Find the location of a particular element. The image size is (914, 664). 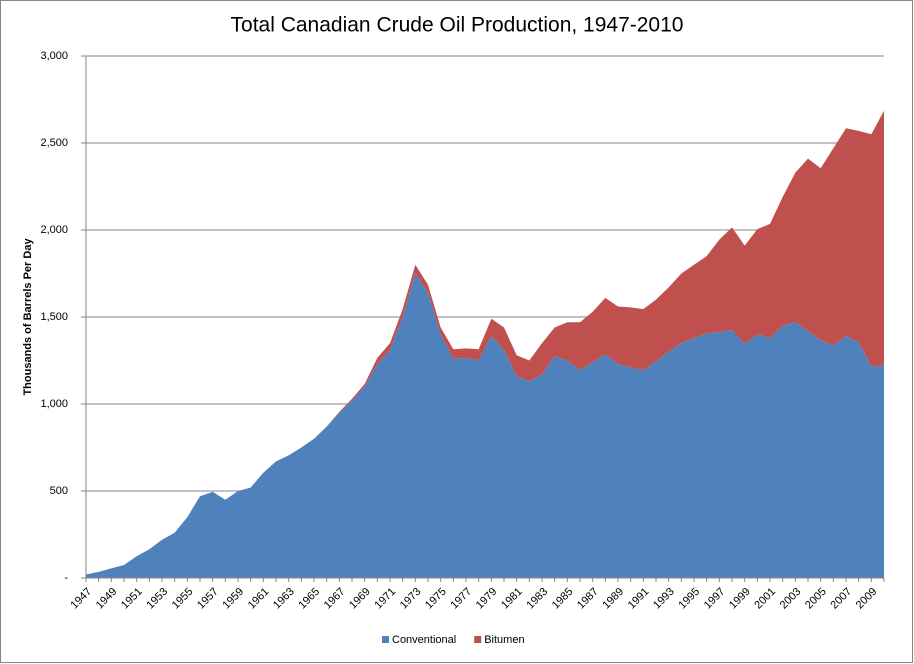

y-tick-label: 1,000 is located at coordinates (54, 404).